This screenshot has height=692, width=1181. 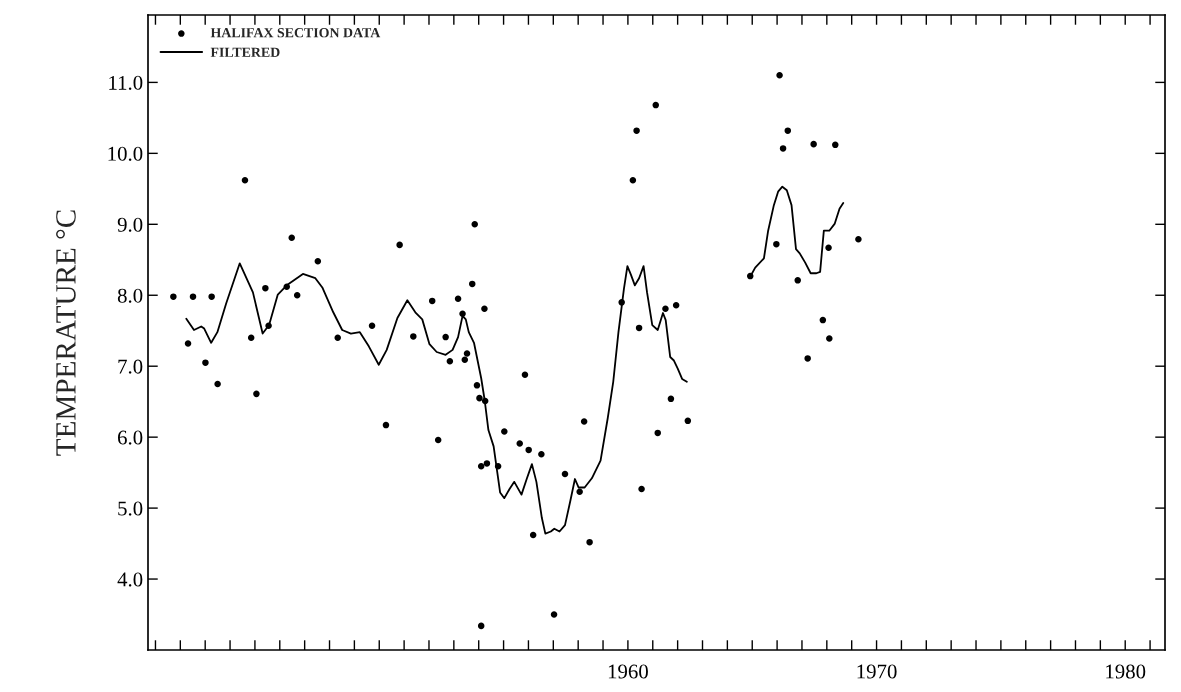 I want to click on y-tick-label: 6.0, so click(x=130, y=437).